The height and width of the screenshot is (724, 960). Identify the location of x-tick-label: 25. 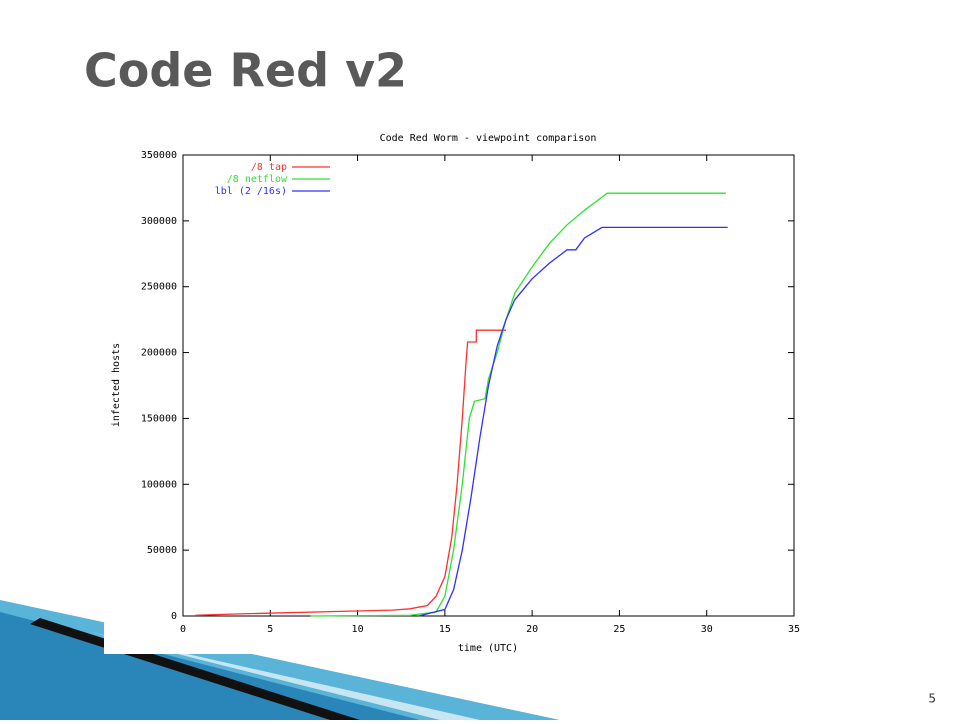
(619, 629).